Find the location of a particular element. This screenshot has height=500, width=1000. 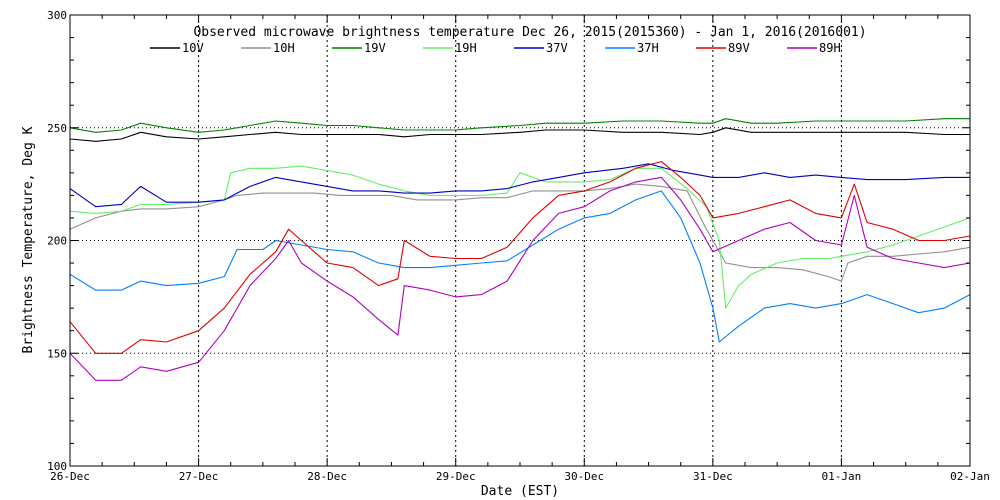

x-tick-label: 30-Dec is located at coordinates (584, 476).